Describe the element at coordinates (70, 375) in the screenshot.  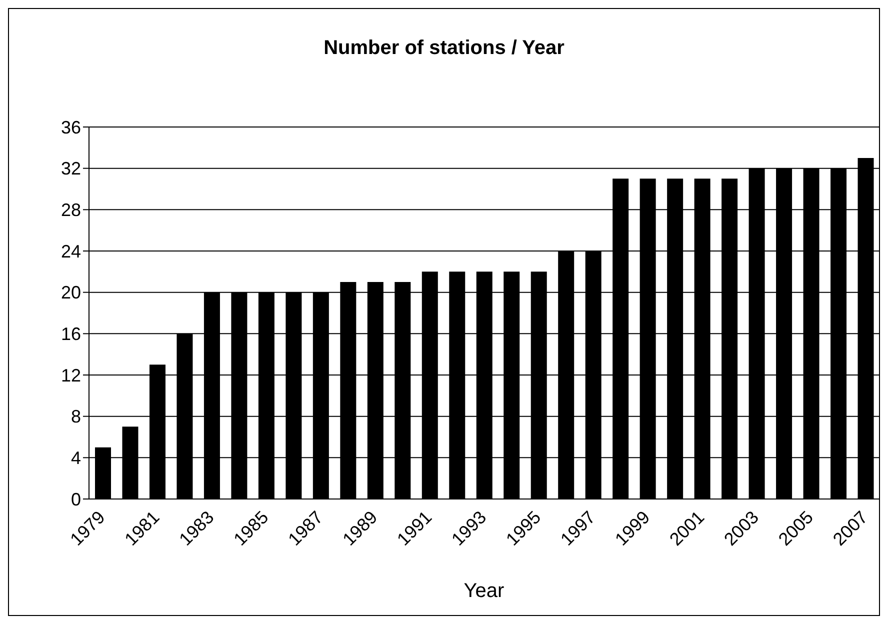
I see `y-tick-label: 12` at that location.